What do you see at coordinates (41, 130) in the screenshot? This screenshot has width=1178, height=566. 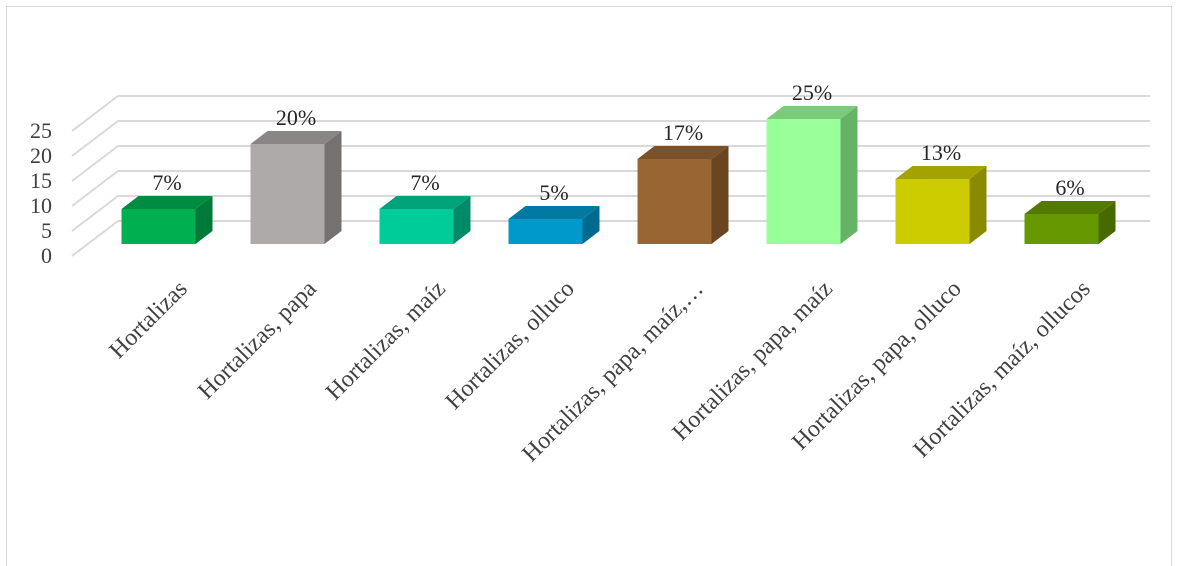 I see `y-tick-label: 25` at bounding box center [41, 130].